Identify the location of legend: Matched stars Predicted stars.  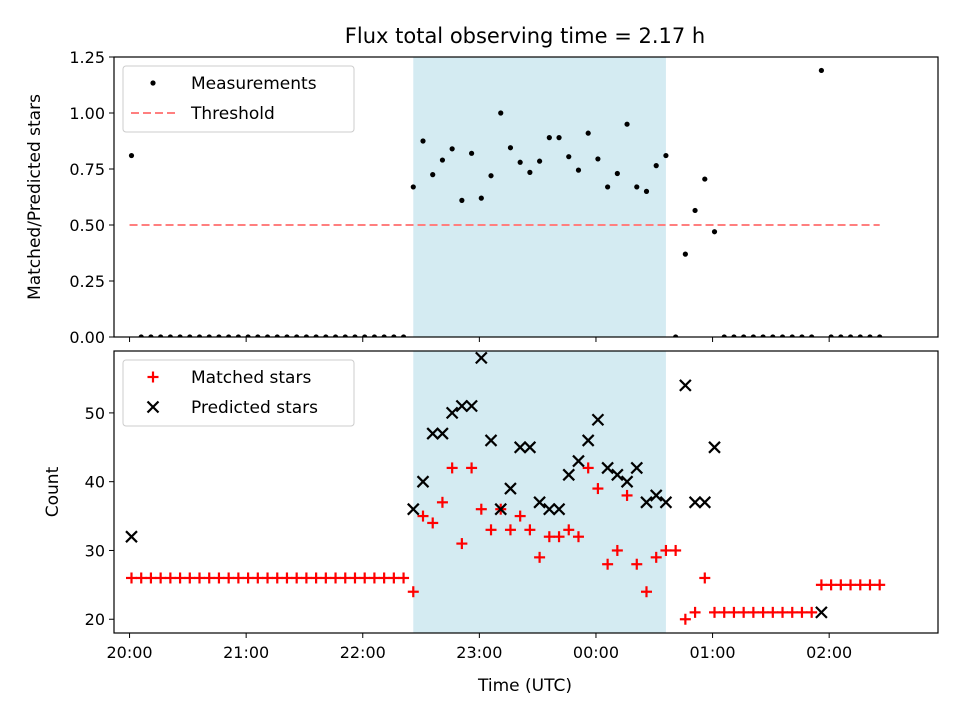
(238, 393).